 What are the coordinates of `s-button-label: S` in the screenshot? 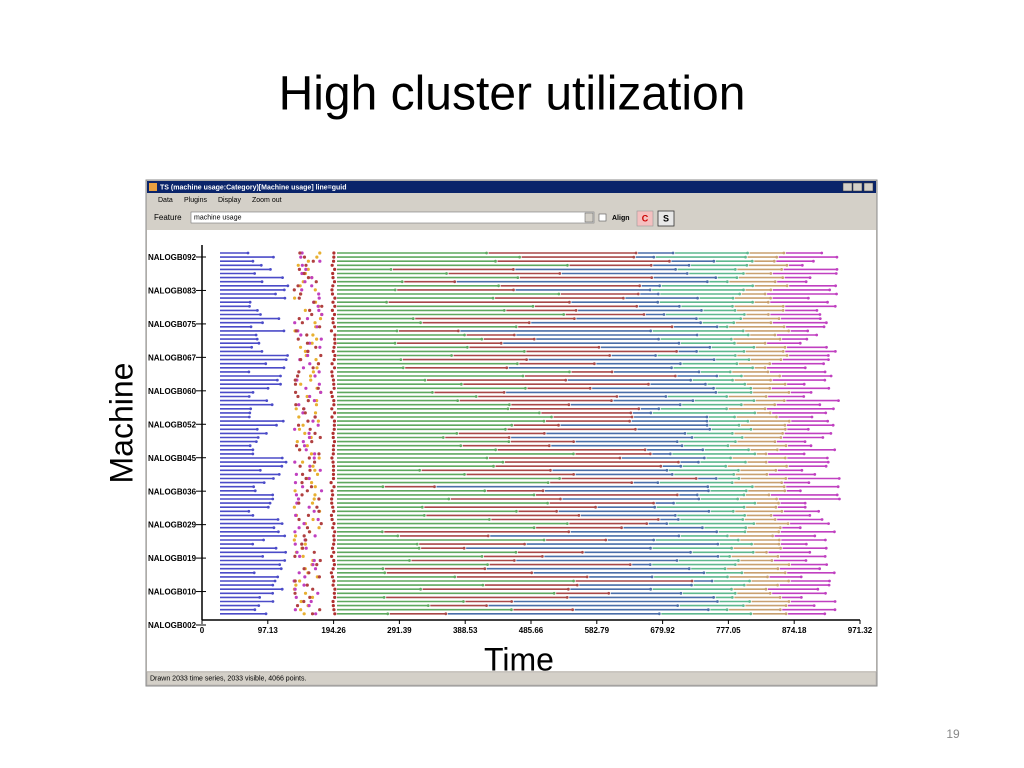 It's located at (666, 218).